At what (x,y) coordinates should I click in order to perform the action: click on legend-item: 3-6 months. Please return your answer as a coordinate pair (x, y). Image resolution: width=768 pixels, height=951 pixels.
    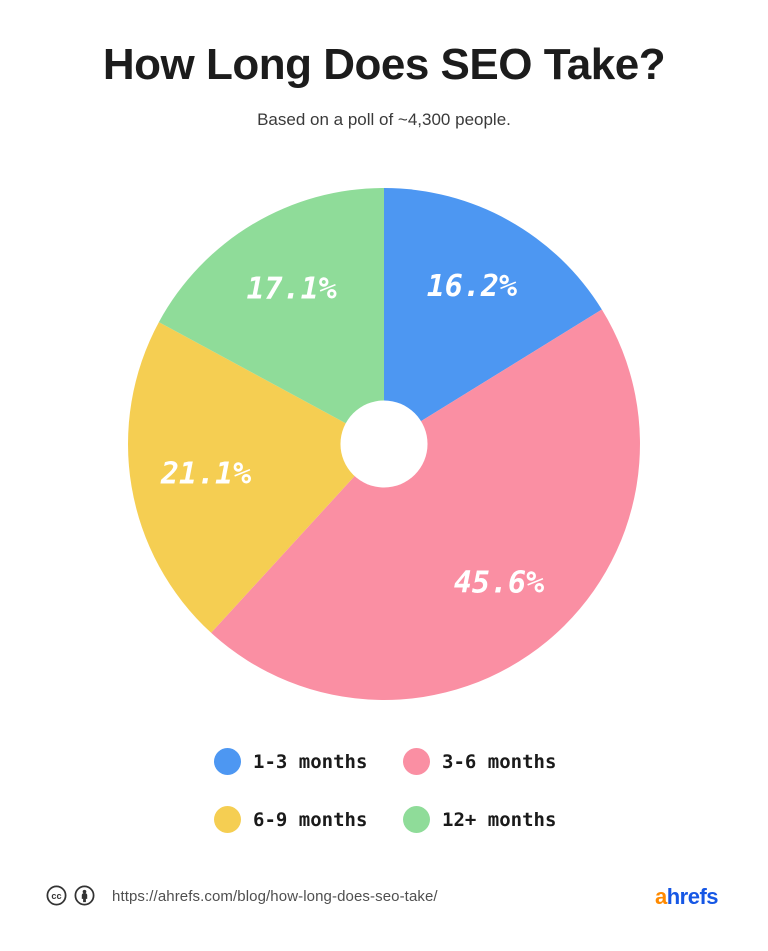
    Looking at the image, I should click on (479, 761).